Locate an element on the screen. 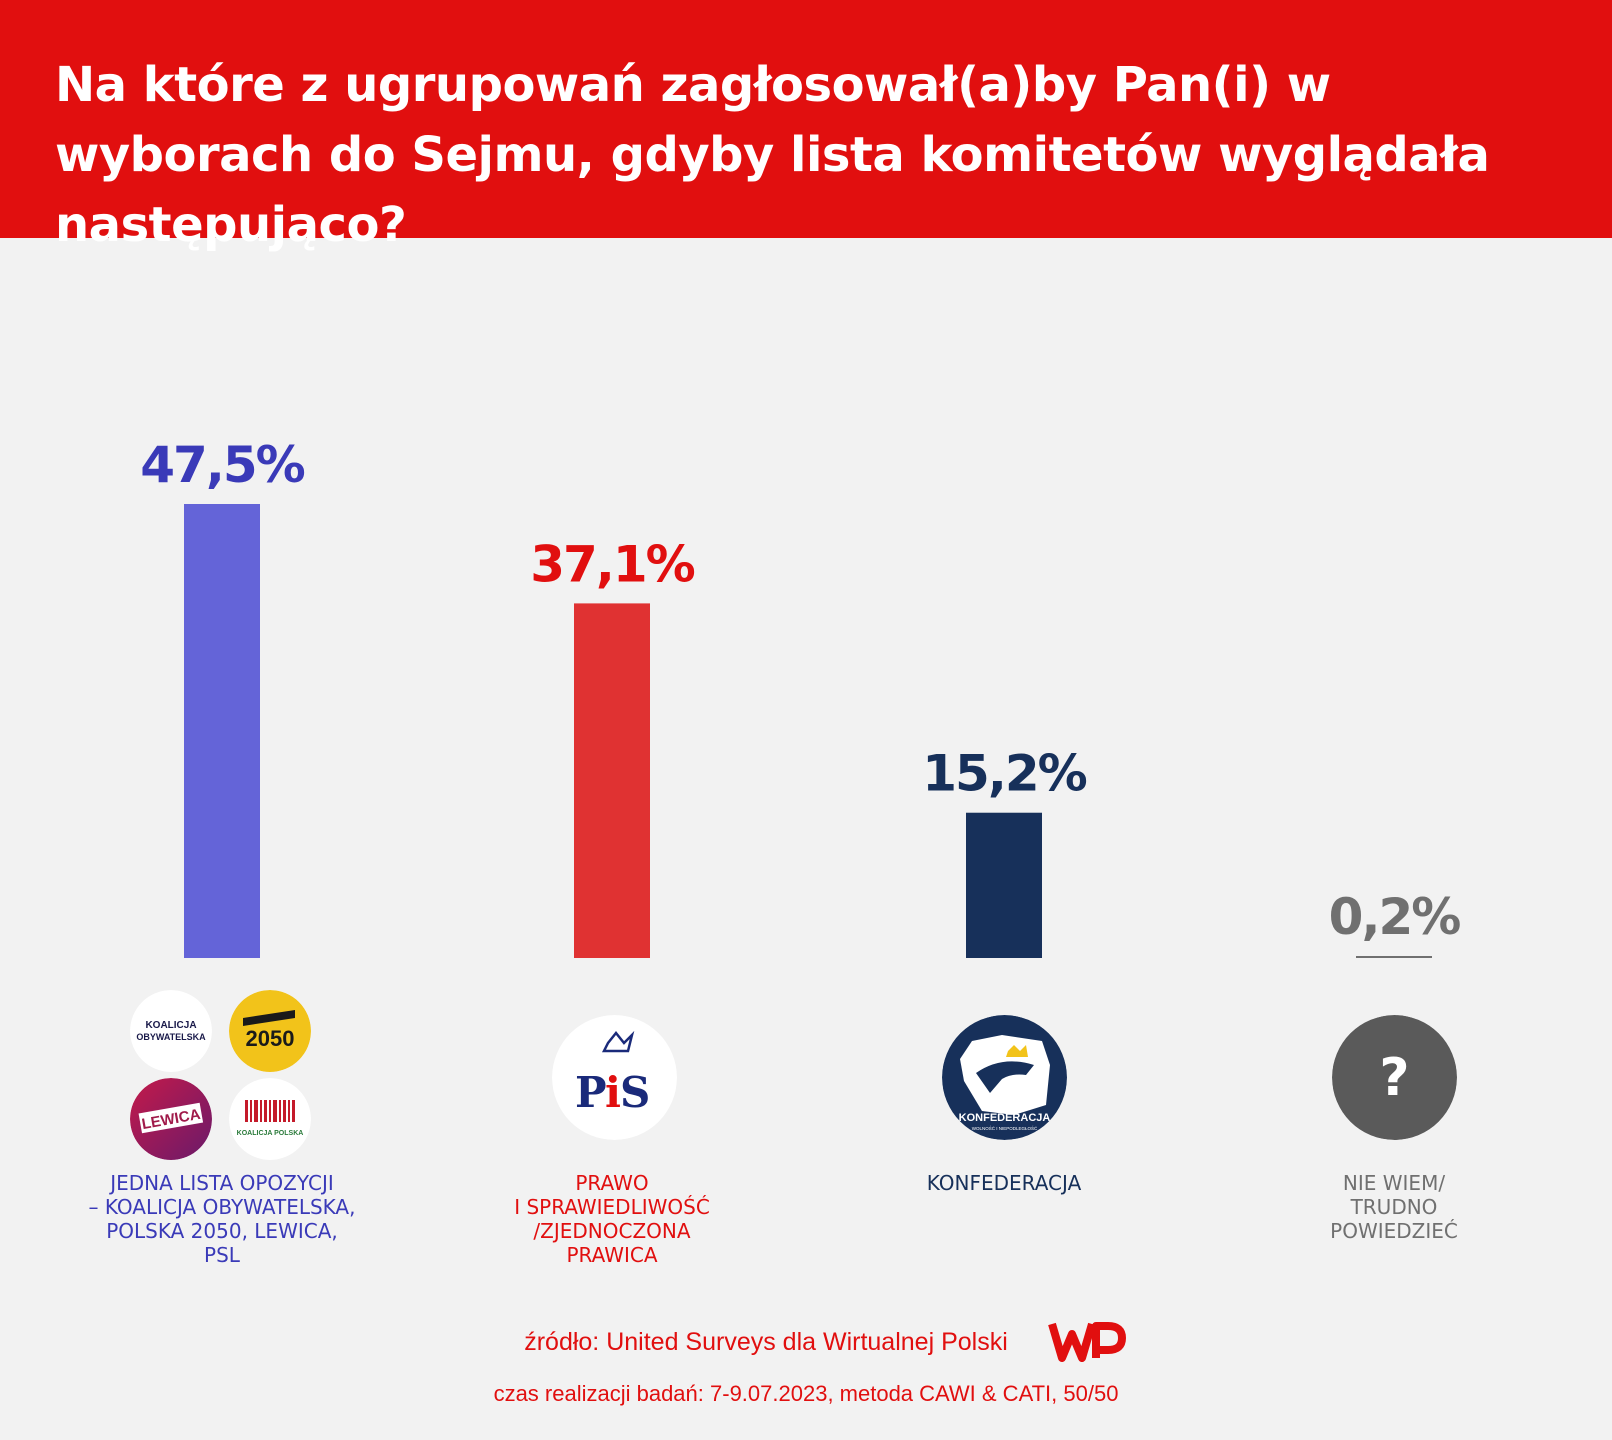 The height and width of the screenshot is (1440, 1612). pis-i-letter: i is located at coordinates (613, 1092).